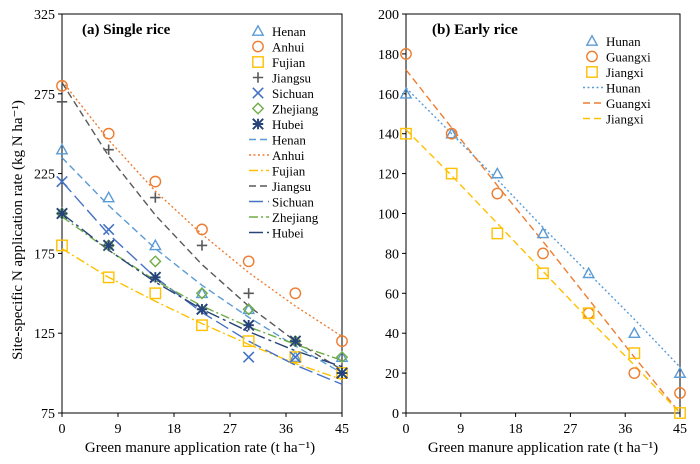 This screenshot has height=464, width=700. I want to click on x-axis-label-right: Green manure application rate (t ha⁻¹), so click(543, 448).